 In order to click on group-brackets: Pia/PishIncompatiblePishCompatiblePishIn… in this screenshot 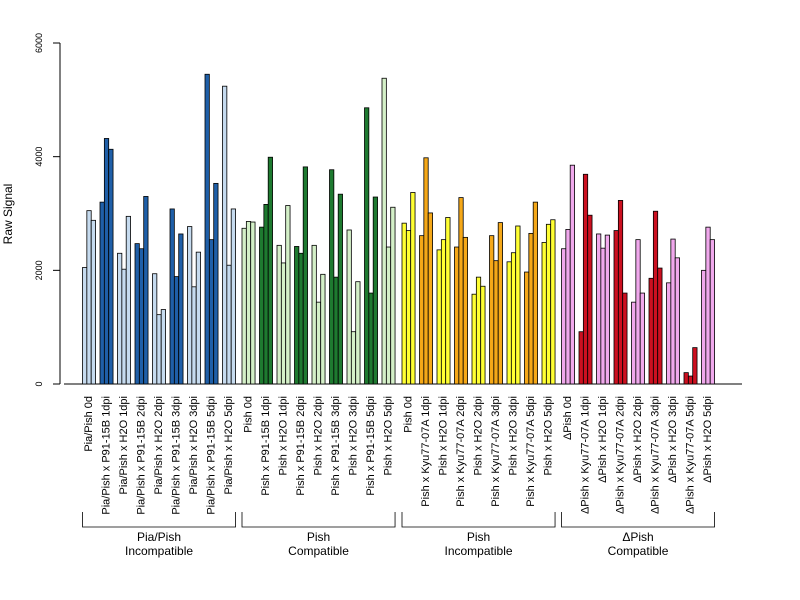, I will do `click(398, 535)`.